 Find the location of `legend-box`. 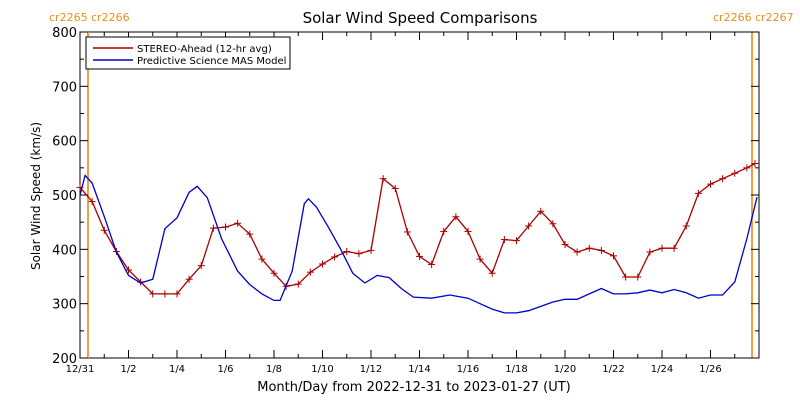

legend-box is located at coordinates (188, 53).